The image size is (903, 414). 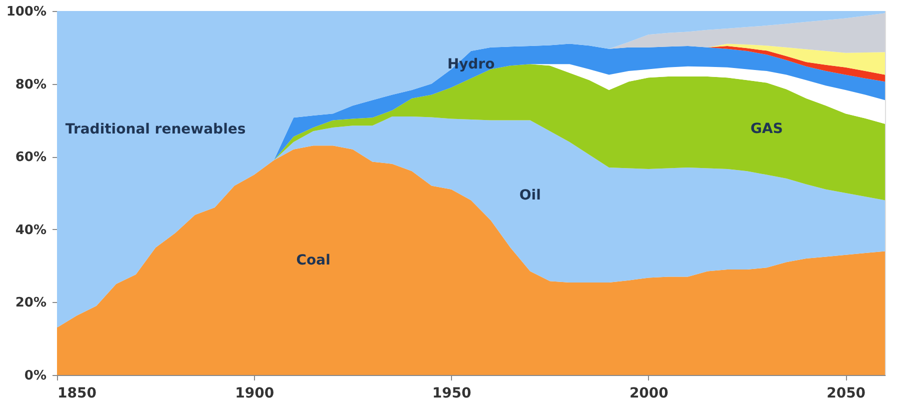 I want to click on y-tick-label: 80%, so click(x=30, y=84).